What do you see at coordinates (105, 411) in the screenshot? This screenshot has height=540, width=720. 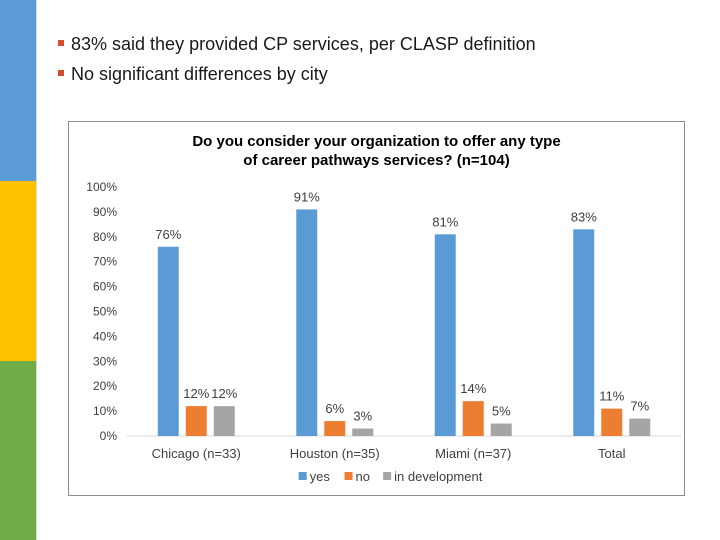 I see `y-tick-label: 10%` at bounding box center [105, 411].